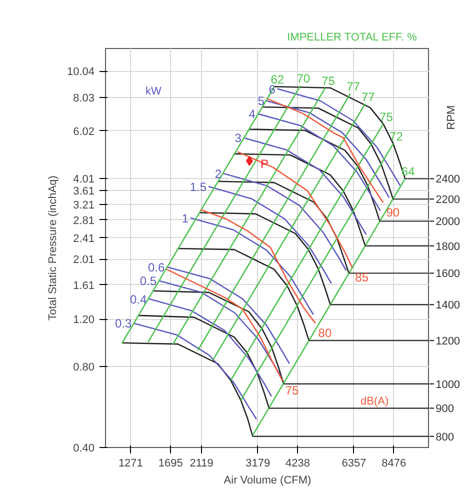 The height and width of the screenshot is (489, 467). What do you see at coordinates (202, 464) in the screenshot?
I see `x-tick-label: 2119` at bounding box center [202, 464].